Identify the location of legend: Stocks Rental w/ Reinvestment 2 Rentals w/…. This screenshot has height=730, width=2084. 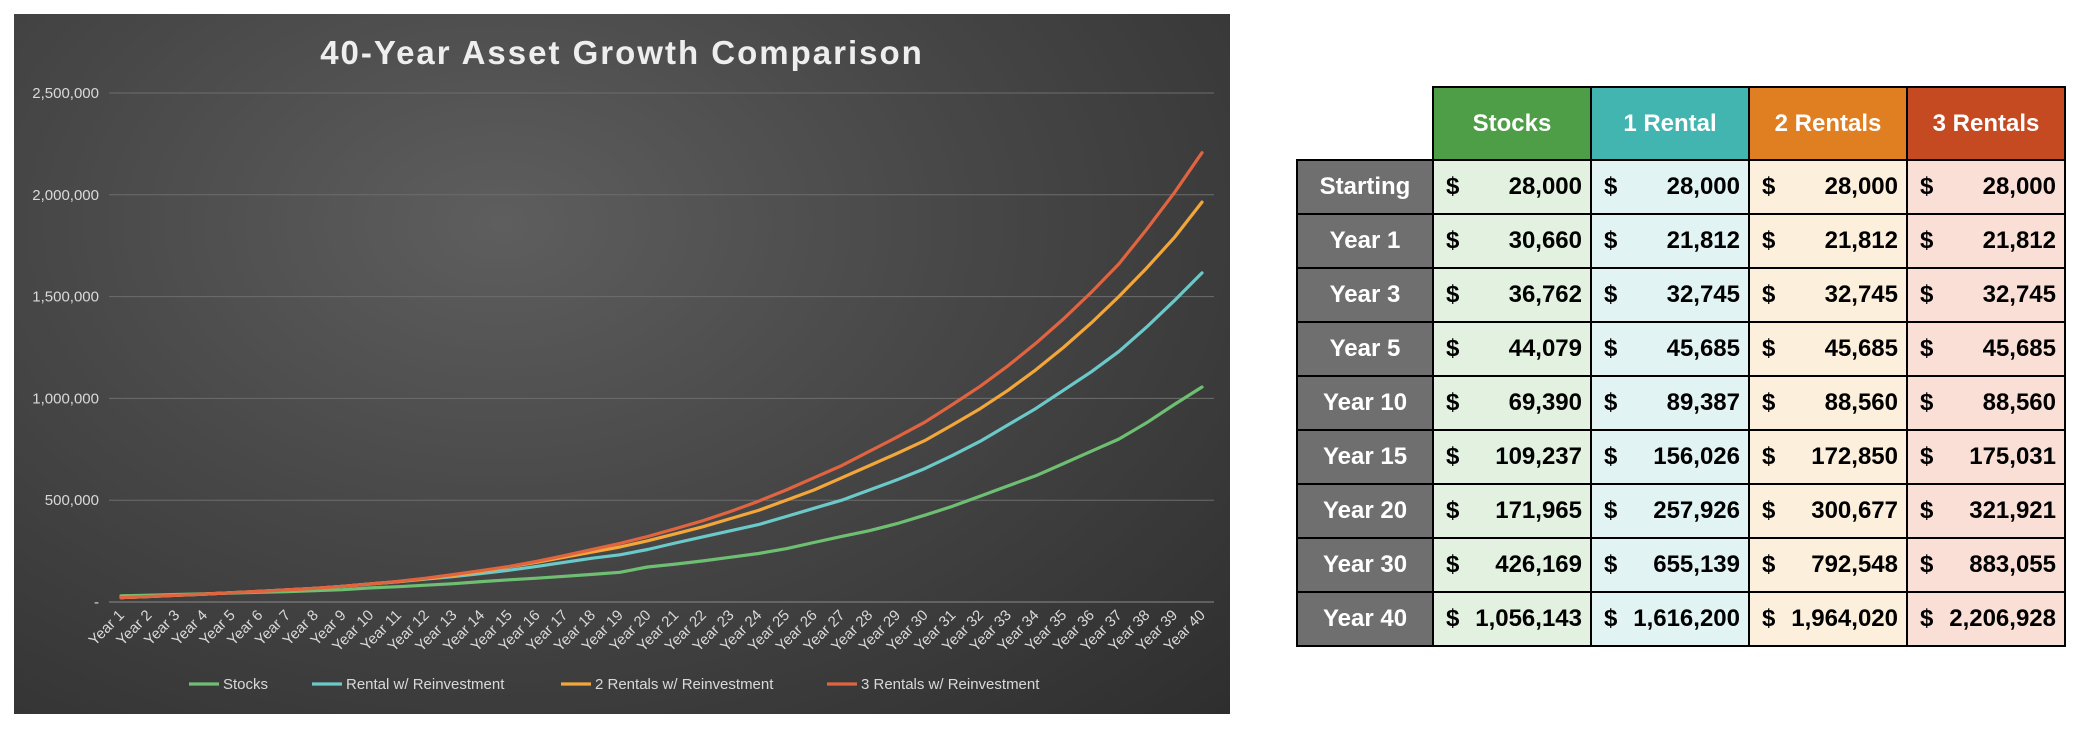
(614, 684).